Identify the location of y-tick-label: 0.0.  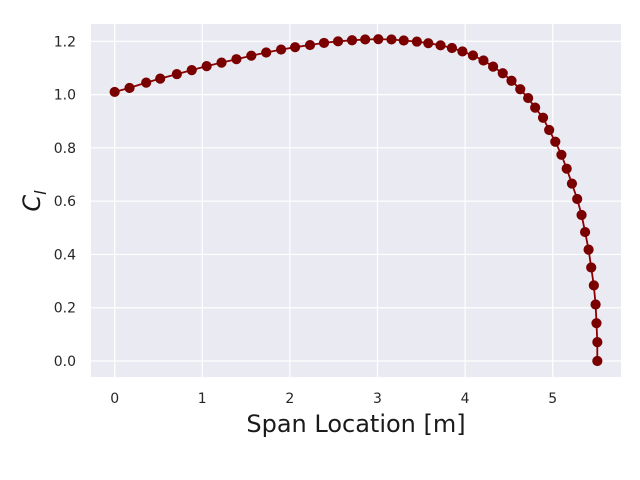
(65, 362).